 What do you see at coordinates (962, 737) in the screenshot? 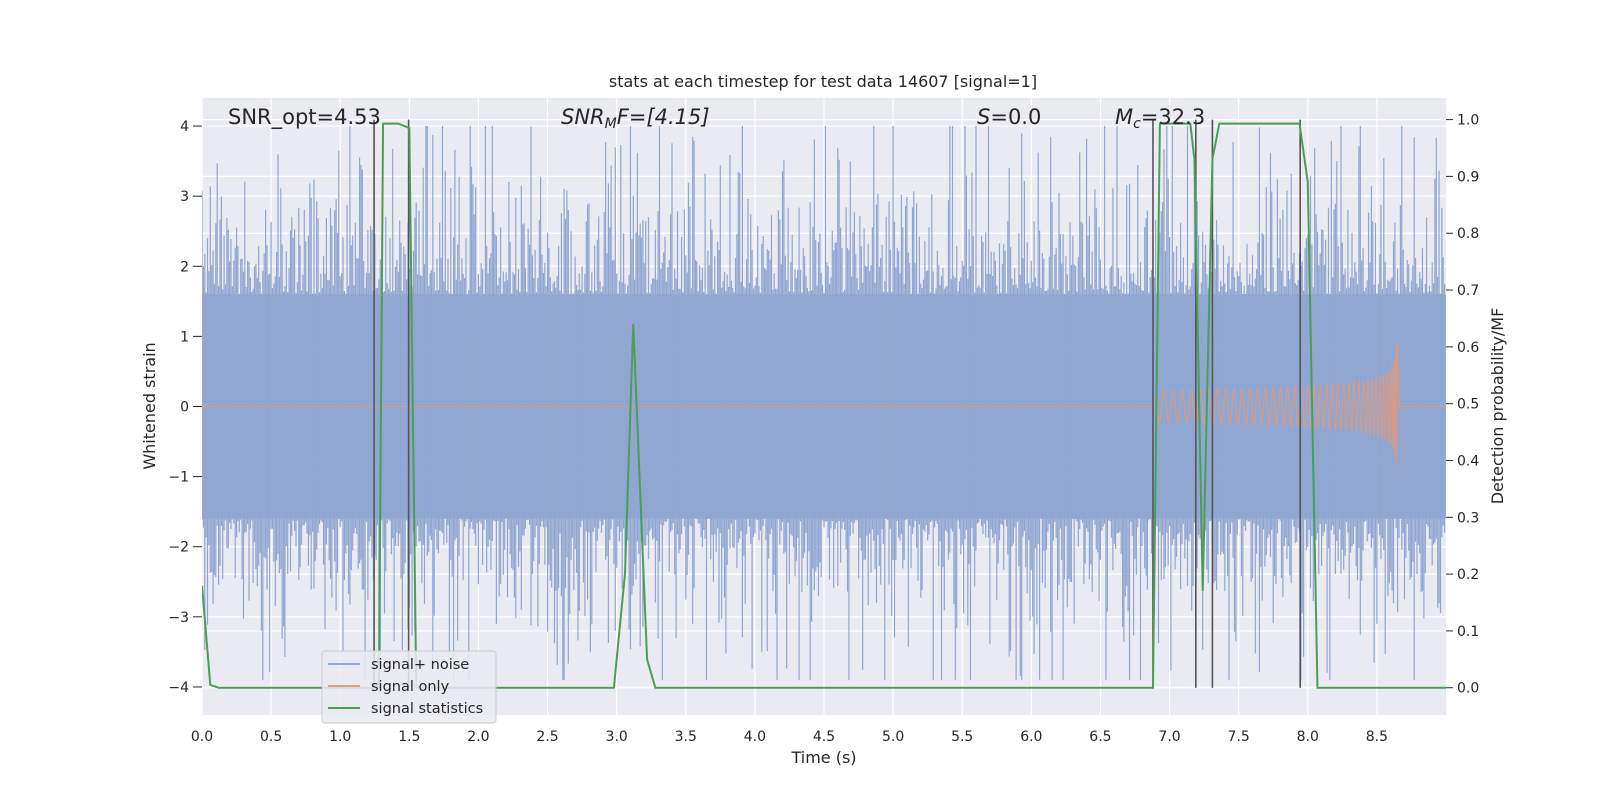
I see `x-tick-label: 5.5` at bounding box center [962, 737].